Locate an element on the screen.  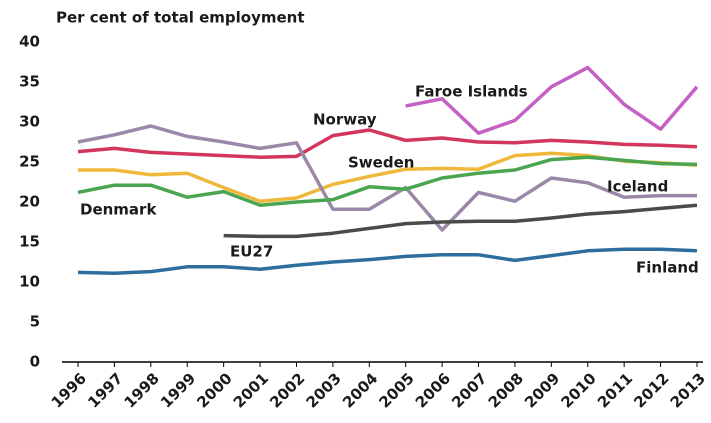
x-tick-label: 2006 is located at coordinates (433, 390).